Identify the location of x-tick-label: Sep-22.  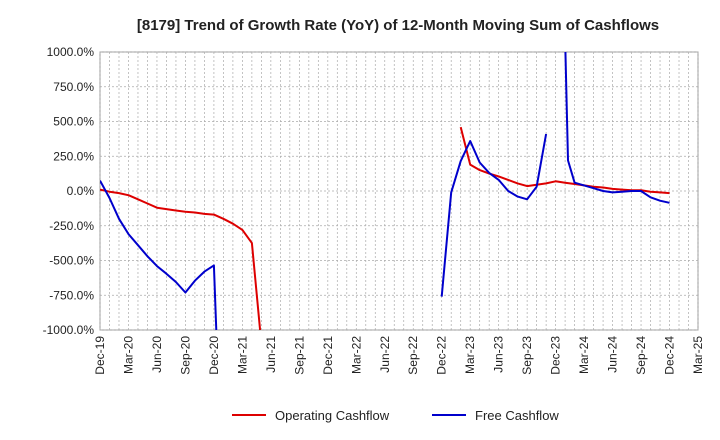
(413, 355).